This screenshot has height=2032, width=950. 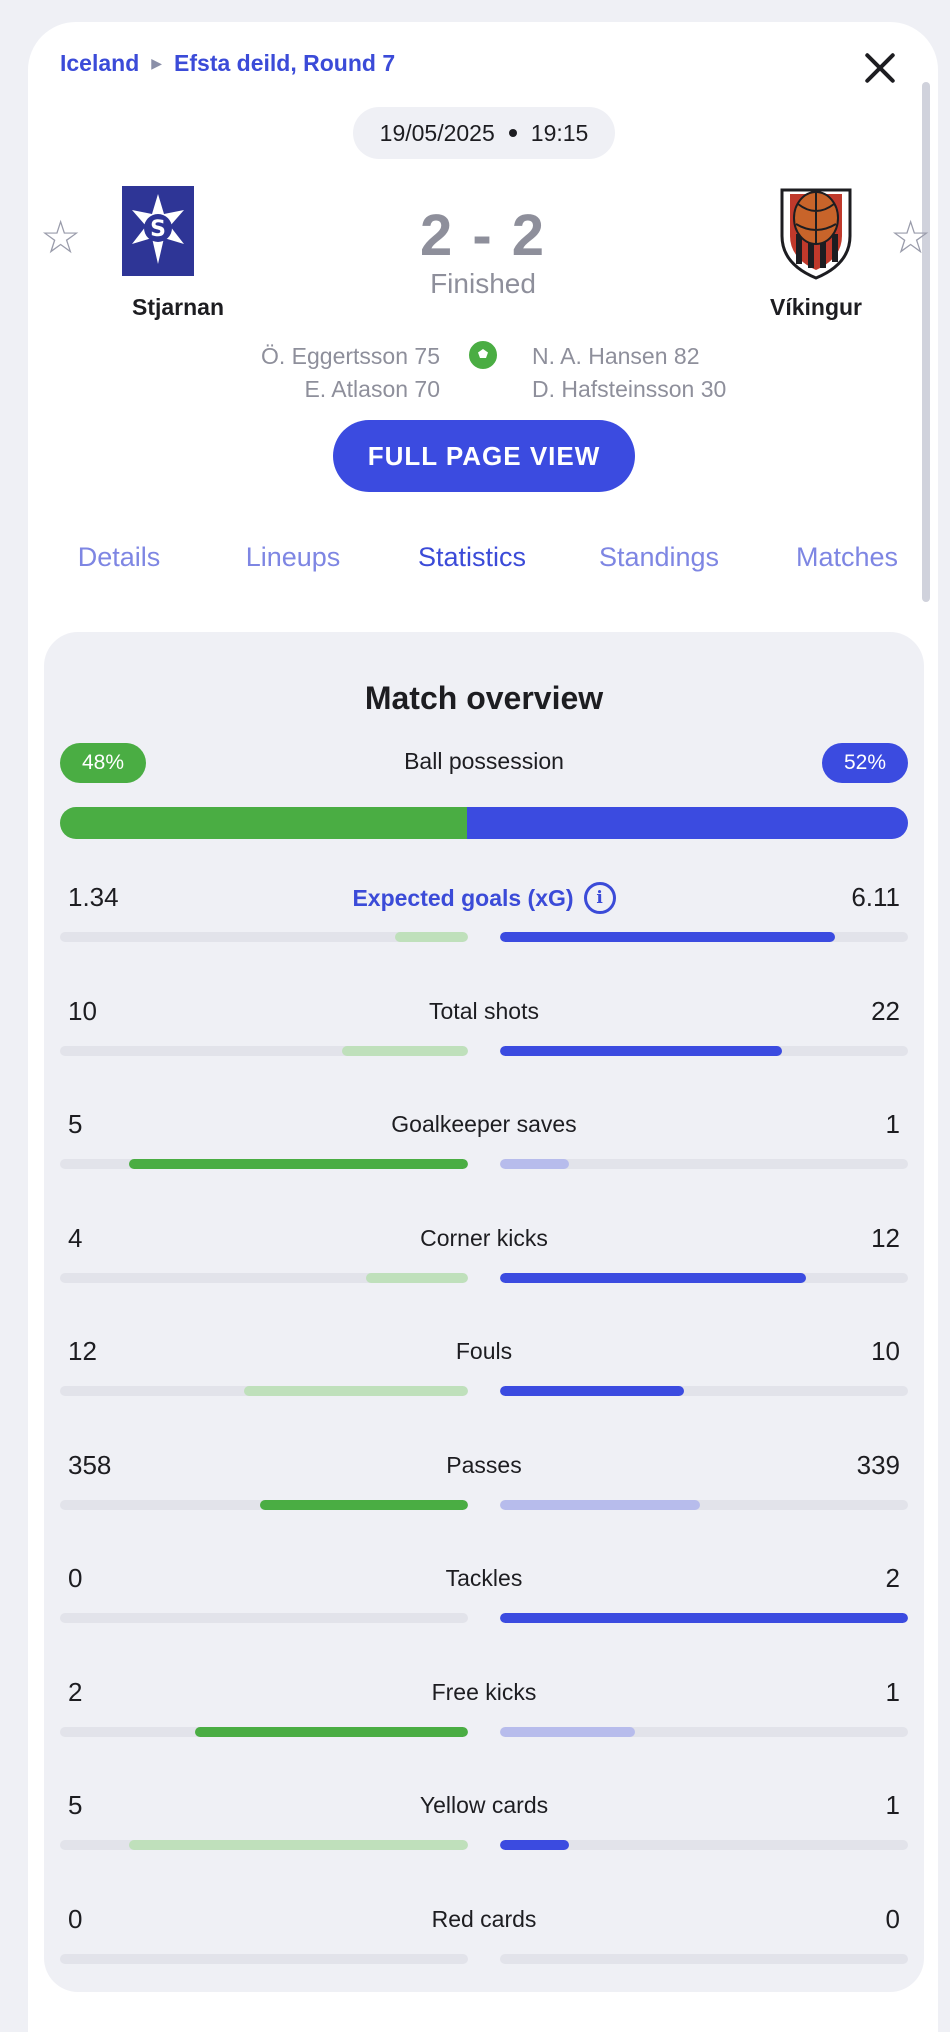 I want to click on stat-label-text: Fouls, so click(x=484, y=1351).